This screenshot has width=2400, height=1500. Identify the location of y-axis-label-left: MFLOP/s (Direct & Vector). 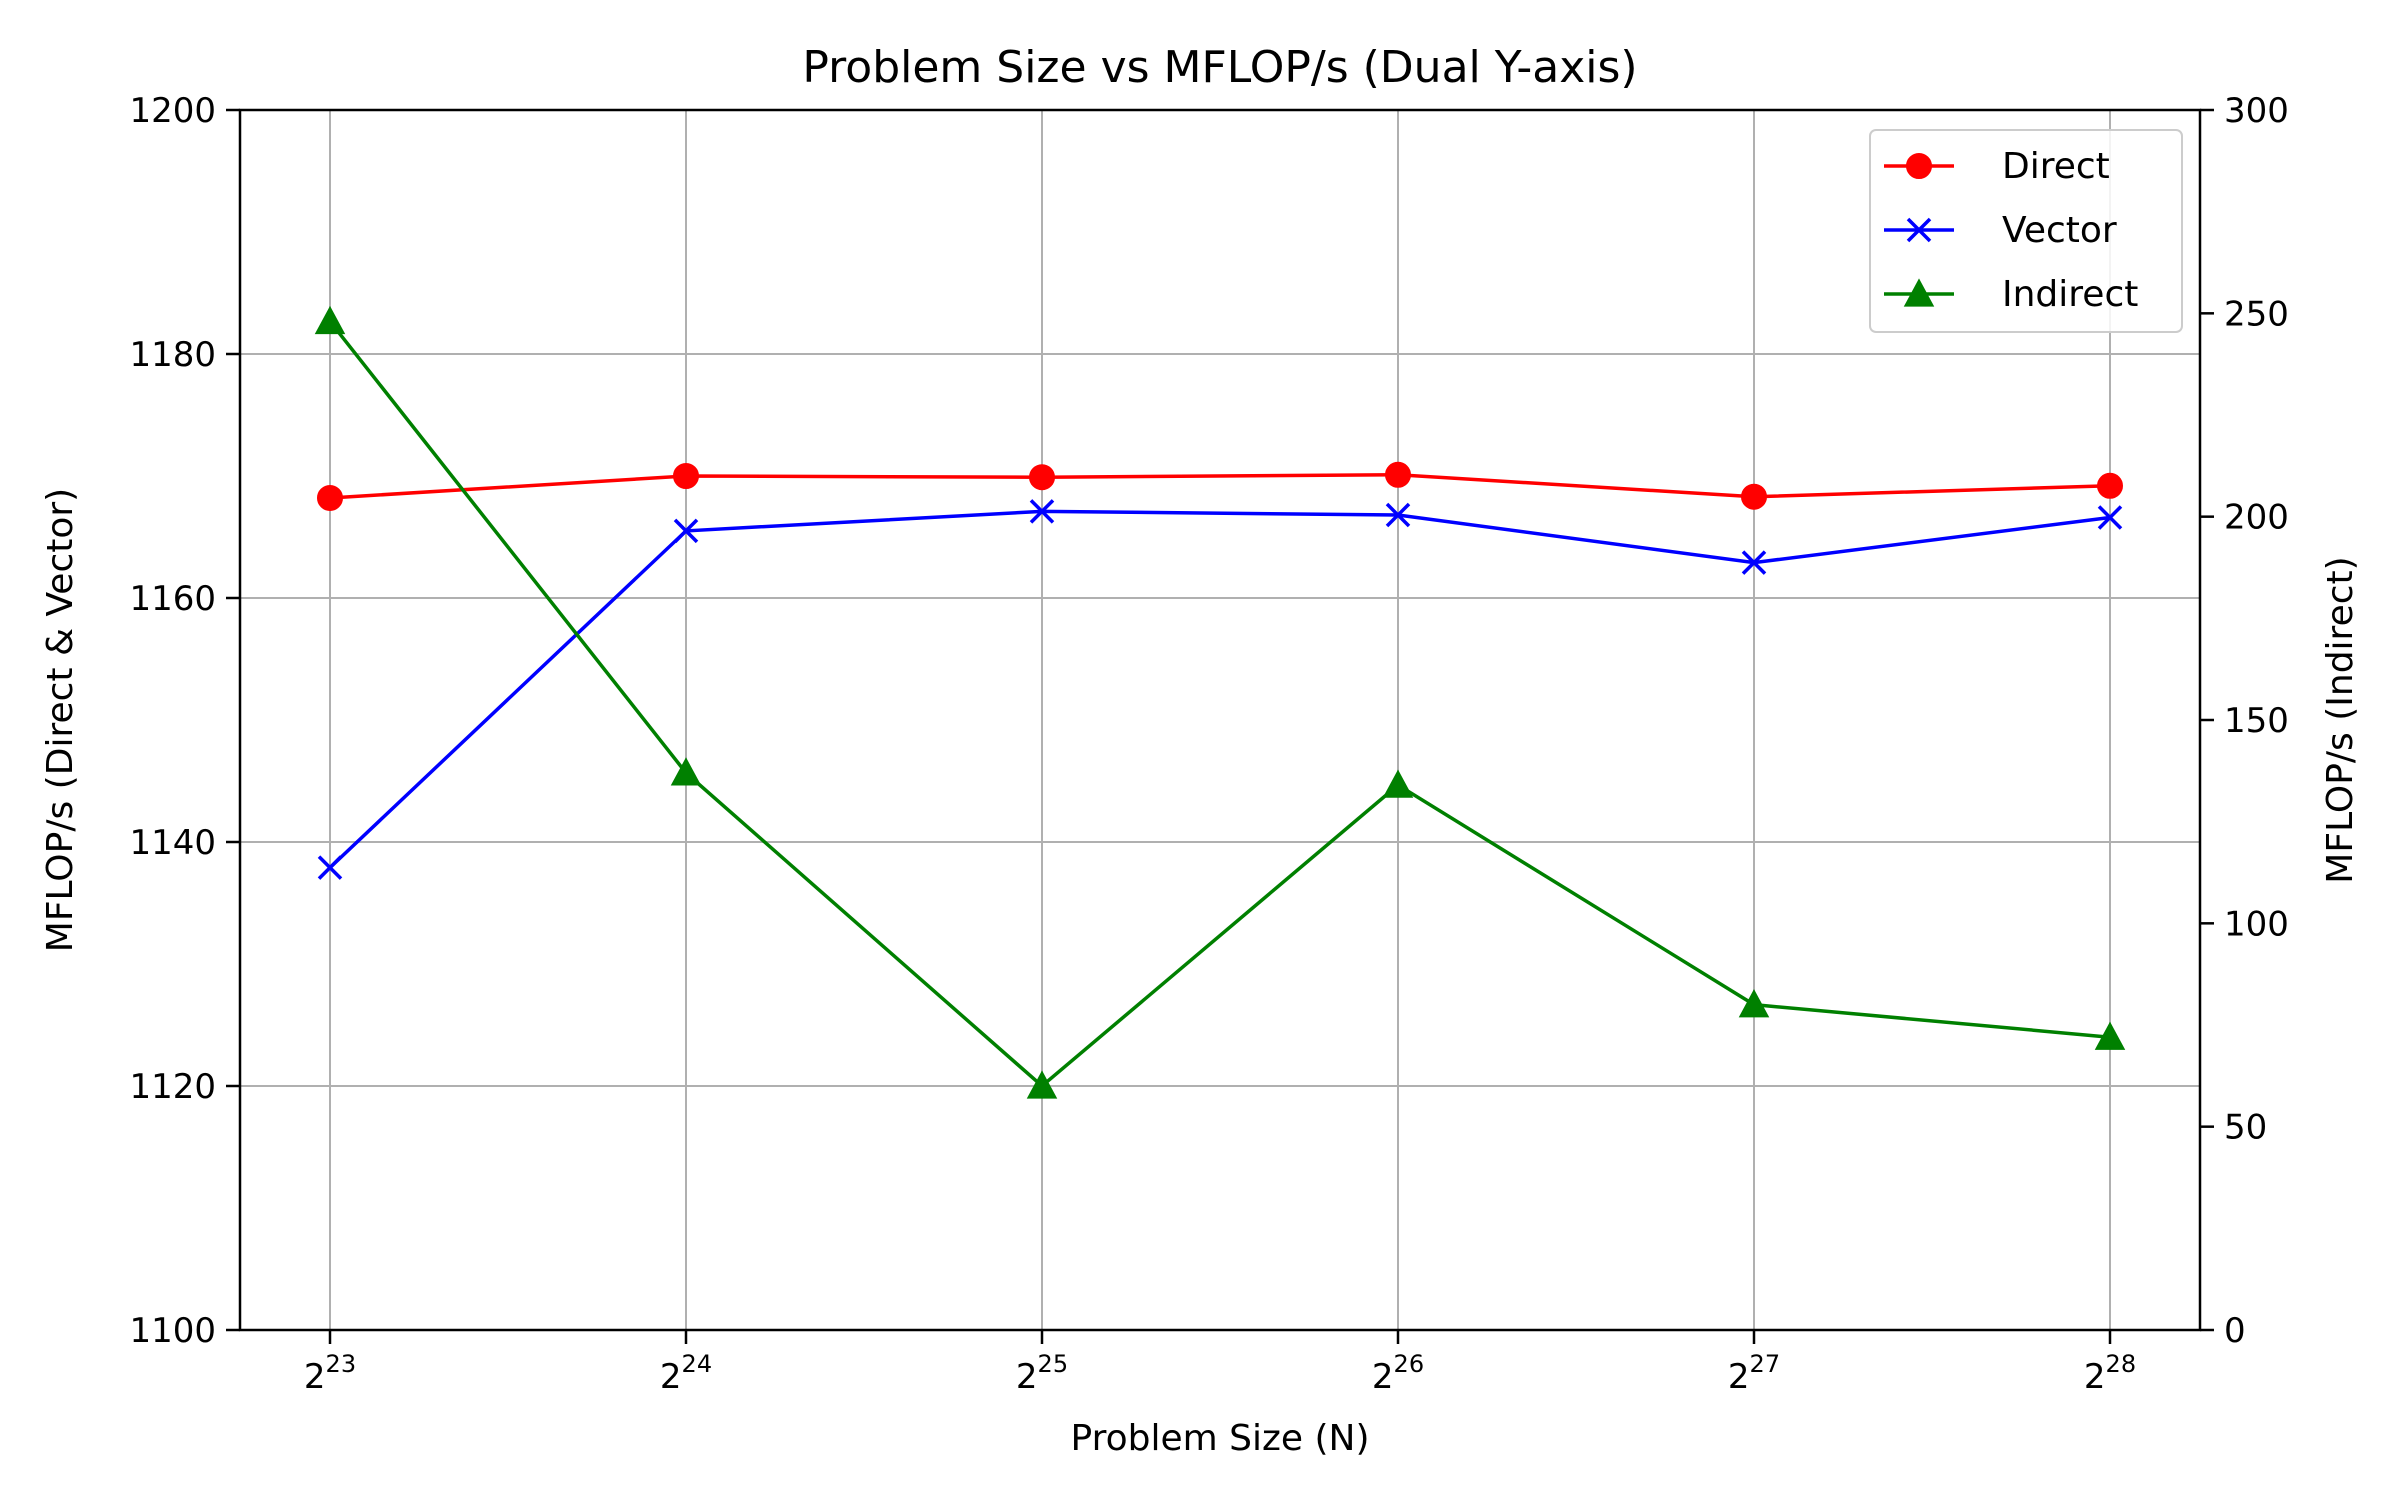
(60, 720).